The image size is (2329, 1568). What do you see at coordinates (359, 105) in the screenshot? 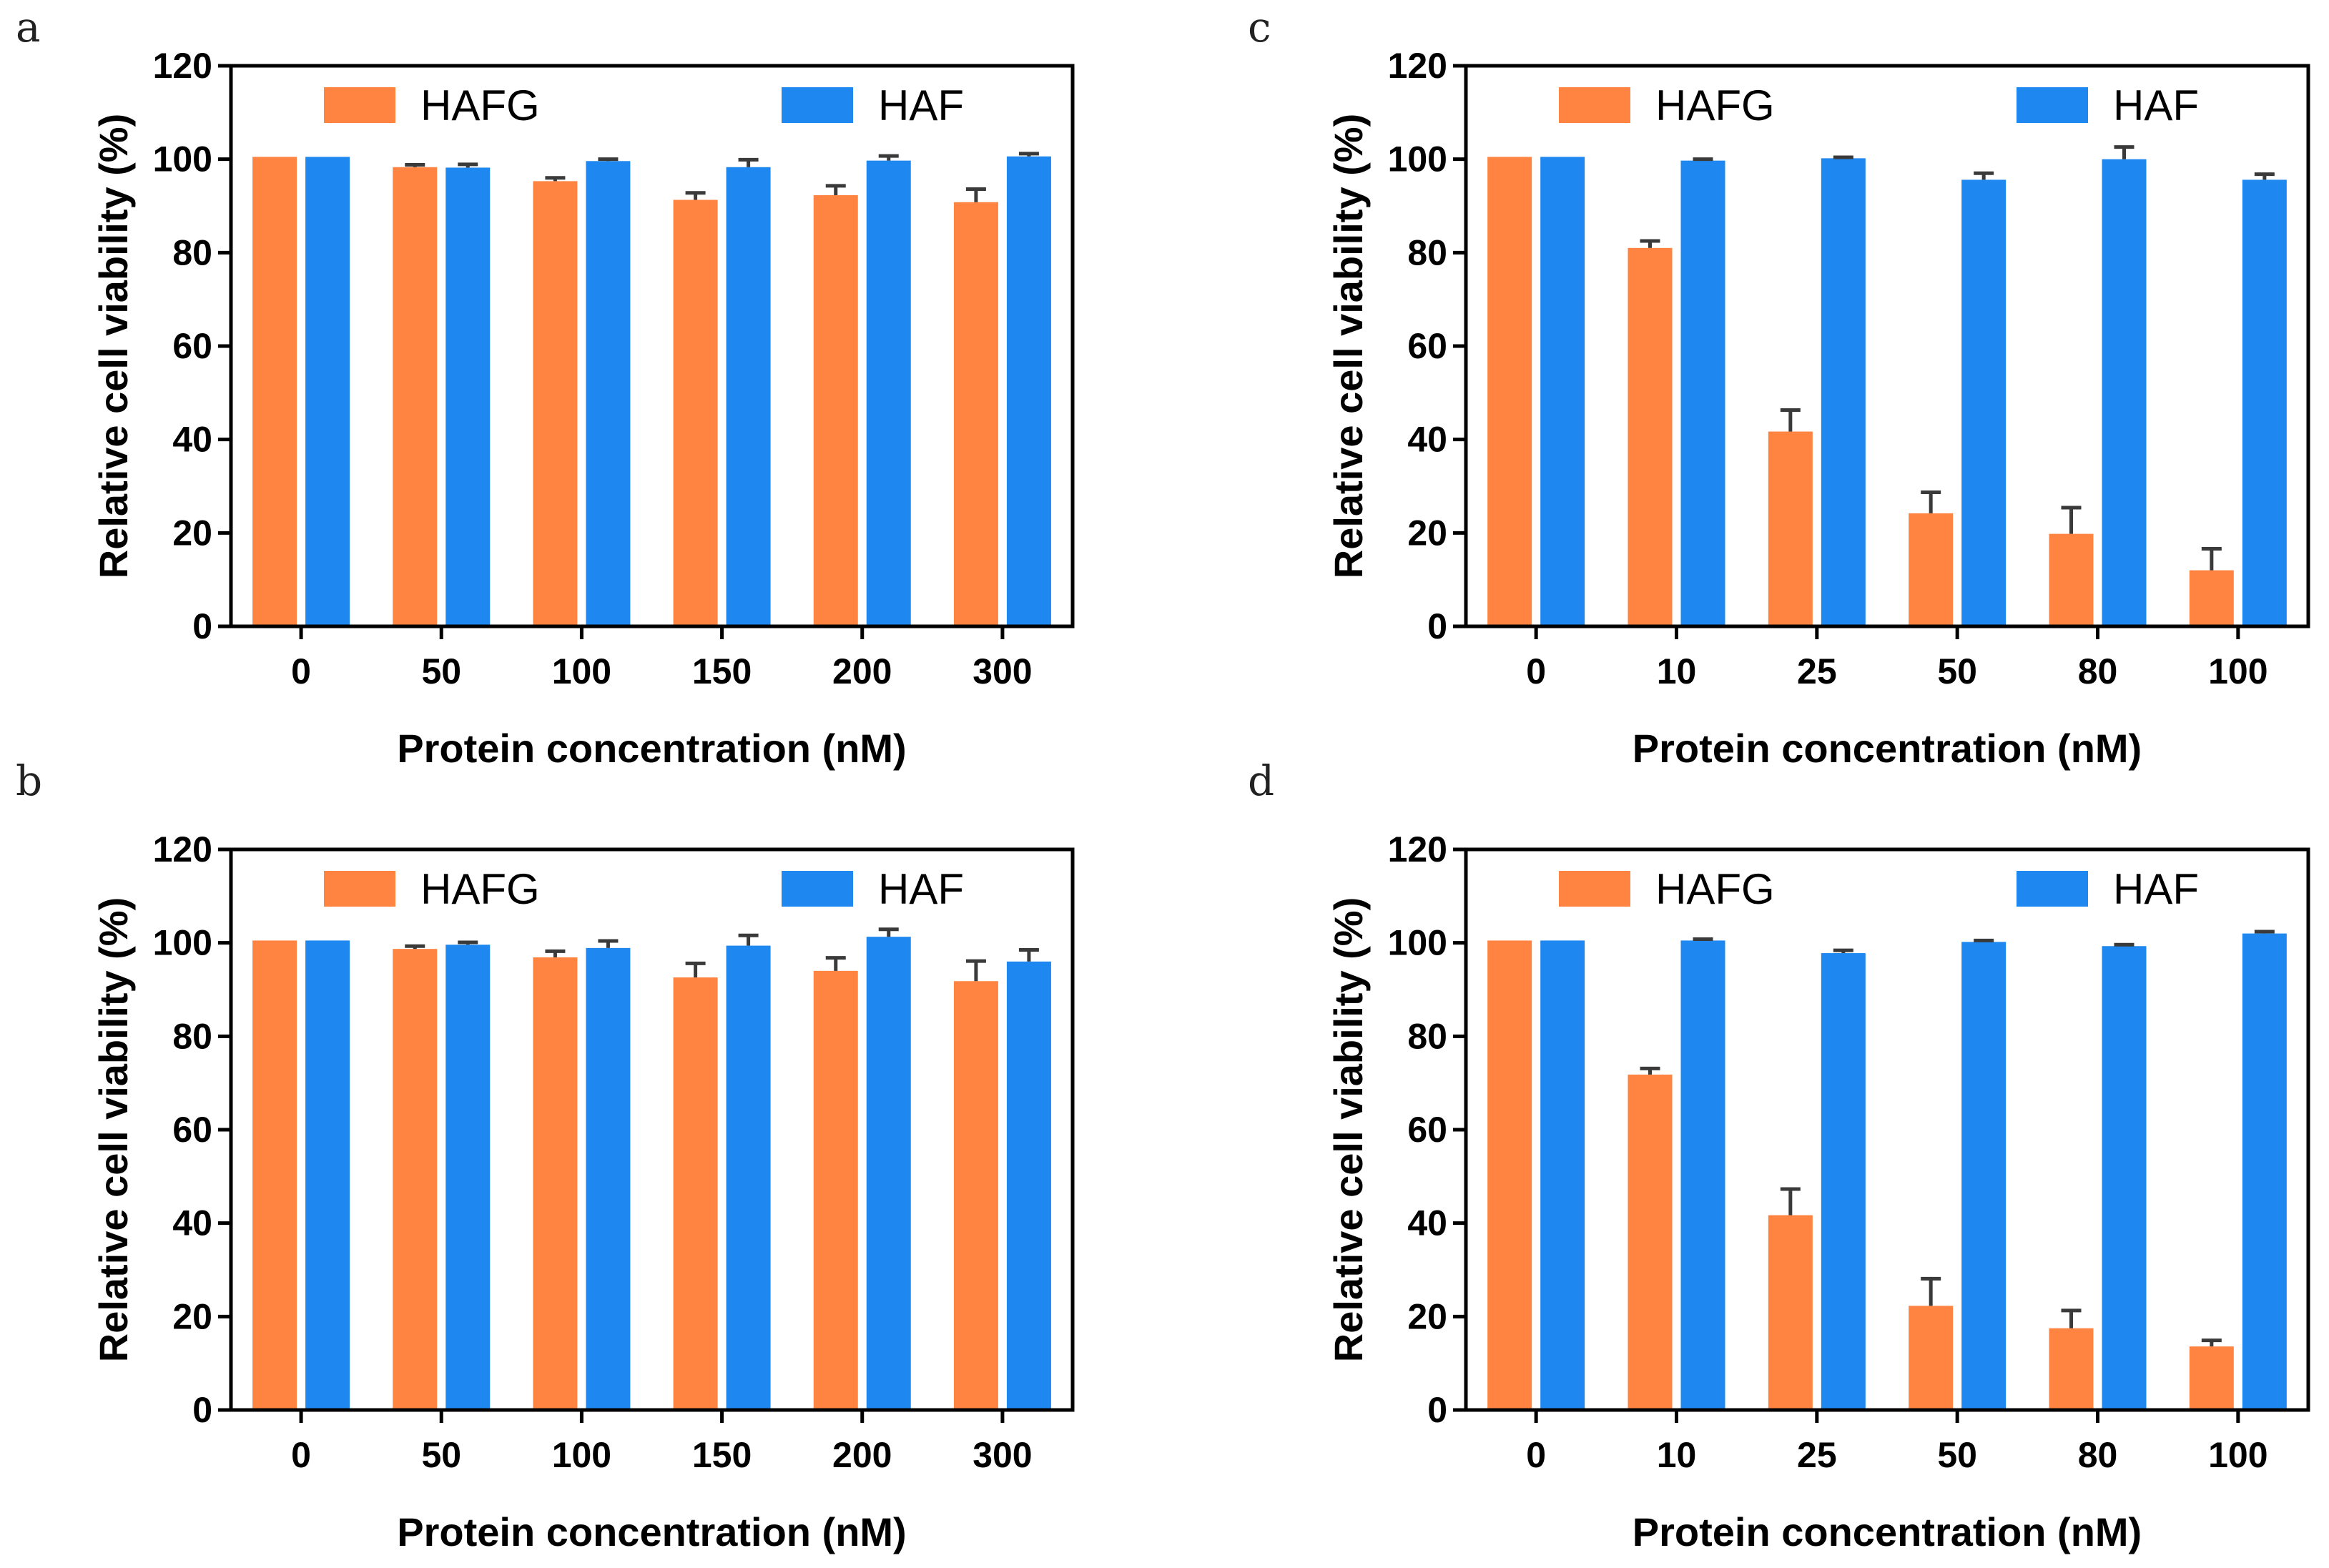
I see `legend-swatch-hafg` at bounding box center [359, 105].